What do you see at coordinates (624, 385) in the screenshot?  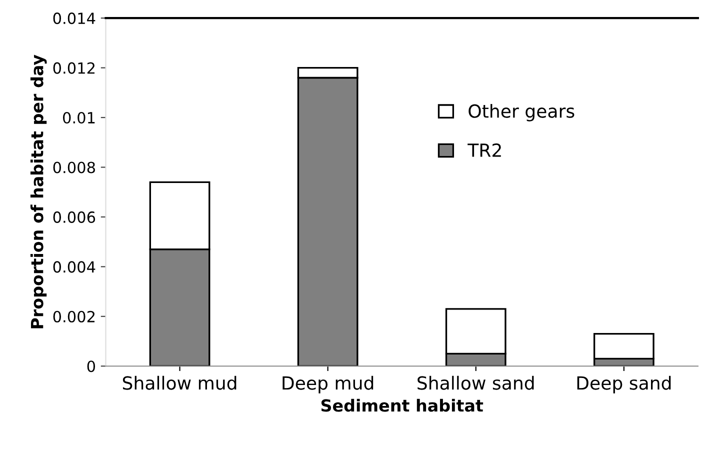 I see `x-tick-label: Deep sand` at bounding box center [624, 385].